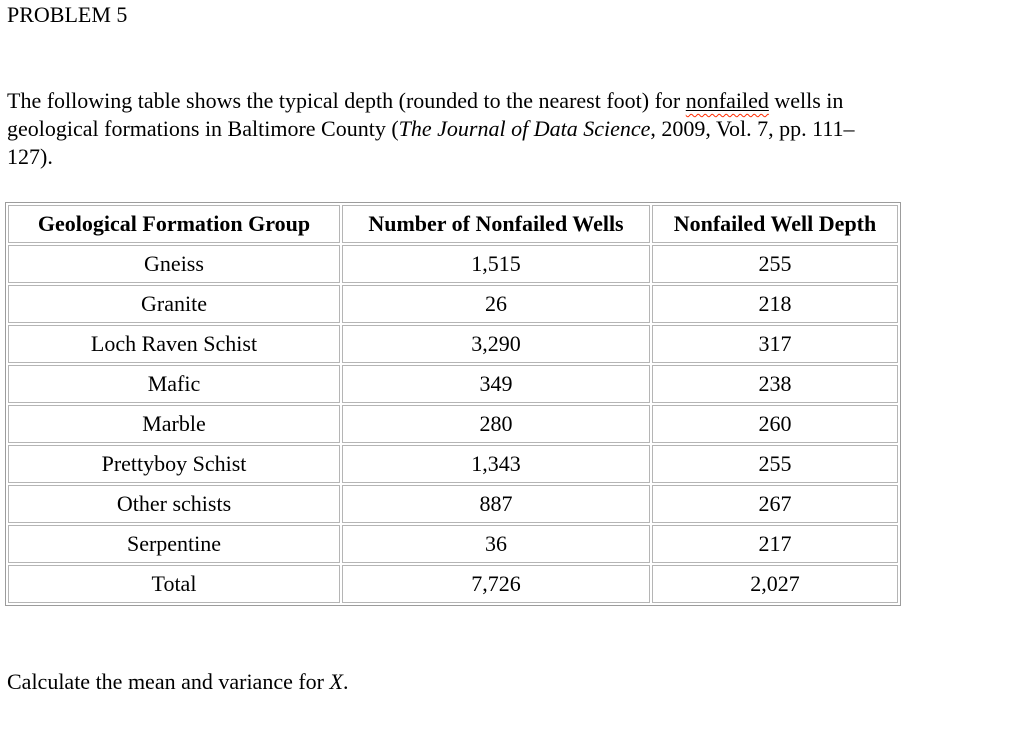  I want to click on table-cell: 7,726, so click(496, 584).